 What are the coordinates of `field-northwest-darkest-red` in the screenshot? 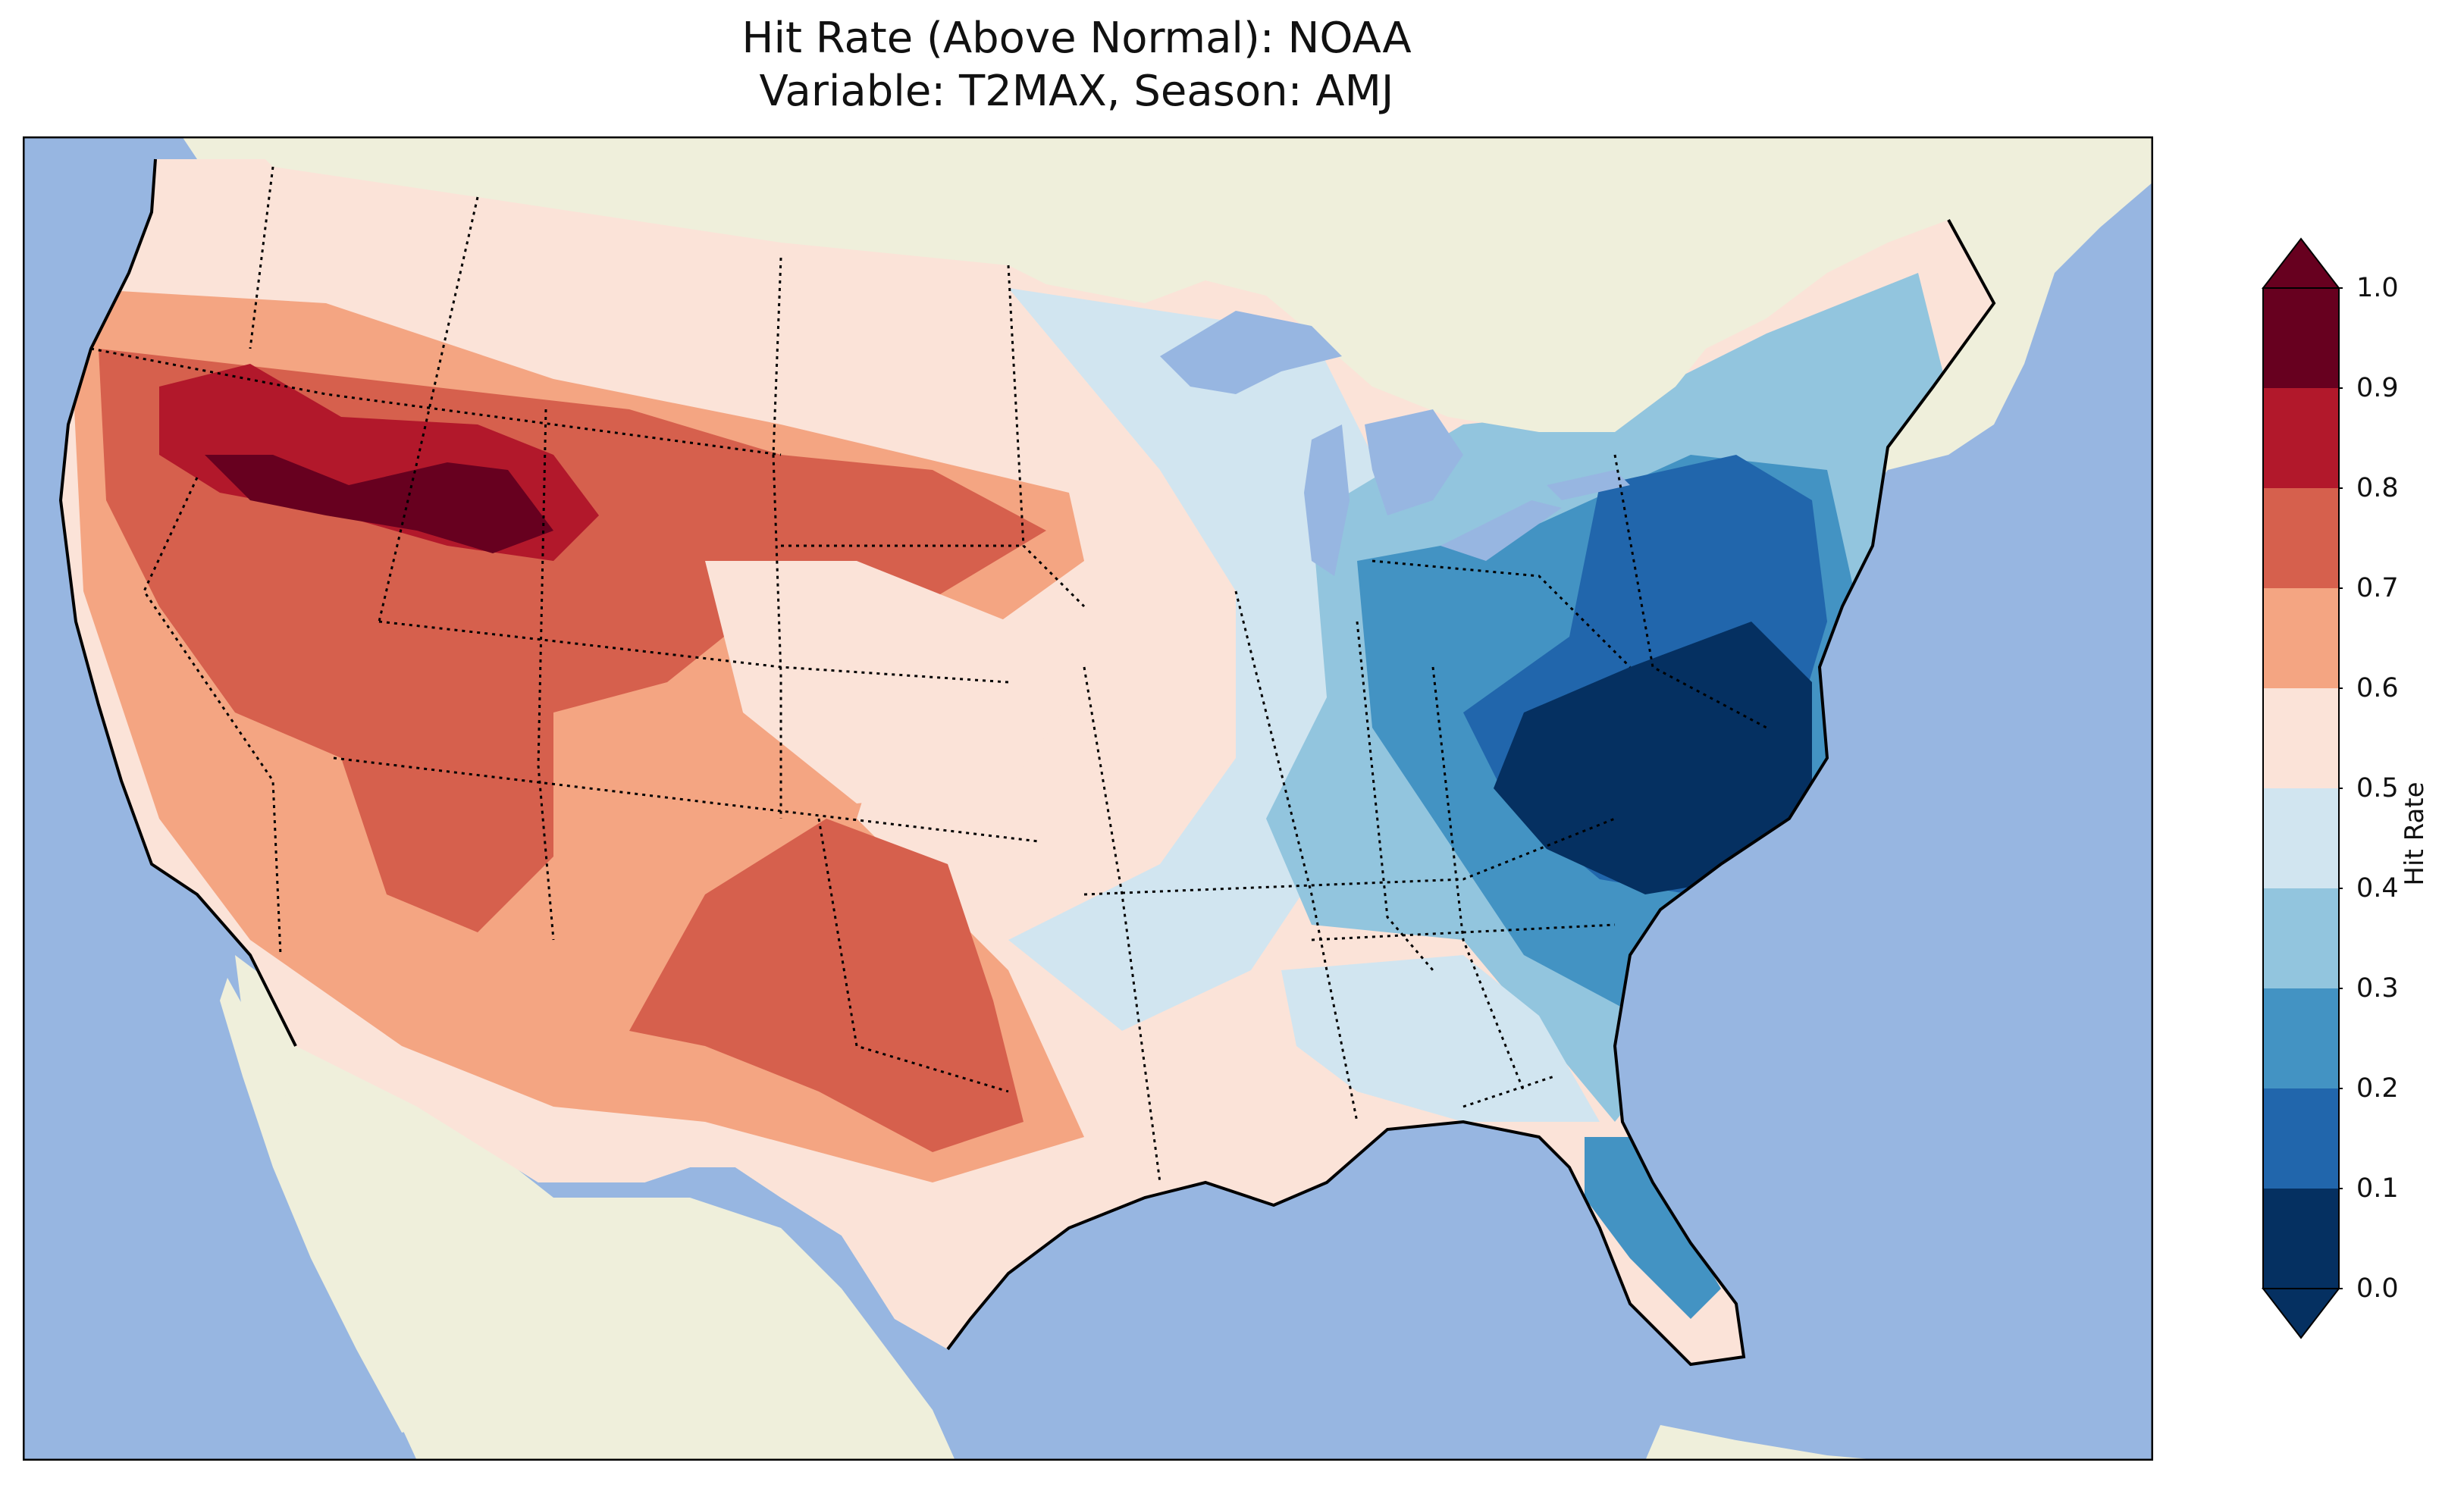 It's located at (379, 504).